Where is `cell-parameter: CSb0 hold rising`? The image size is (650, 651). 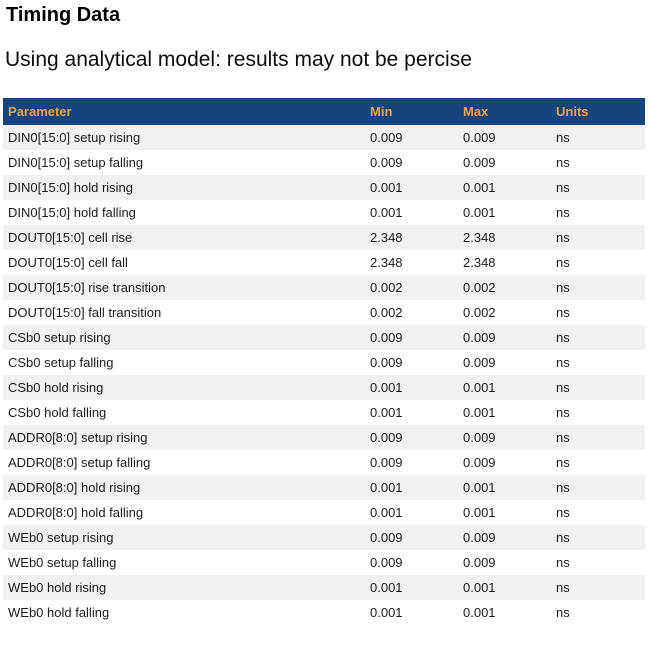 cell-parameter: CSb0 hold rising is located at coordinates (56, 387).